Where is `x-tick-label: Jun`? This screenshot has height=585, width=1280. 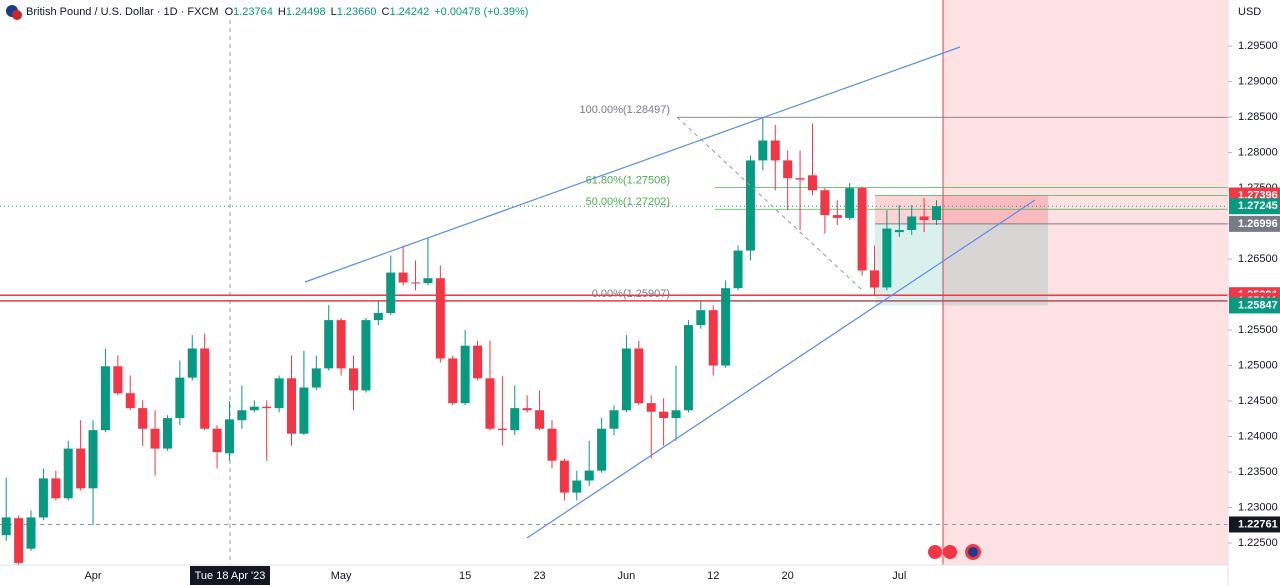
x-tick-label: Jun is located at coordinates (627, 576).